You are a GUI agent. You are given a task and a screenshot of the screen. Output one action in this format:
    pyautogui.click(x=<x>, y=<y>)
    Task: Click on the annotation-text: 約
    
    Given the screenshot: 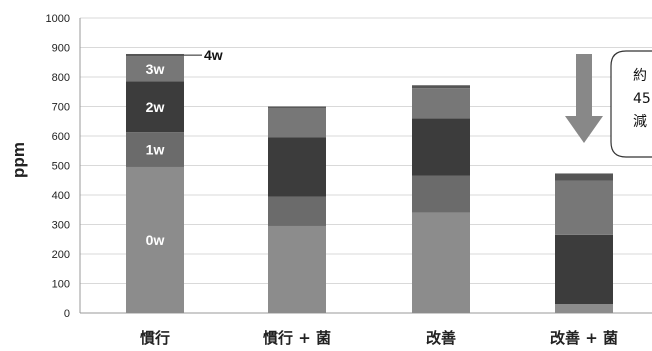 What is the action you would take?
    pyautogui.click(x=640, y=76)
    